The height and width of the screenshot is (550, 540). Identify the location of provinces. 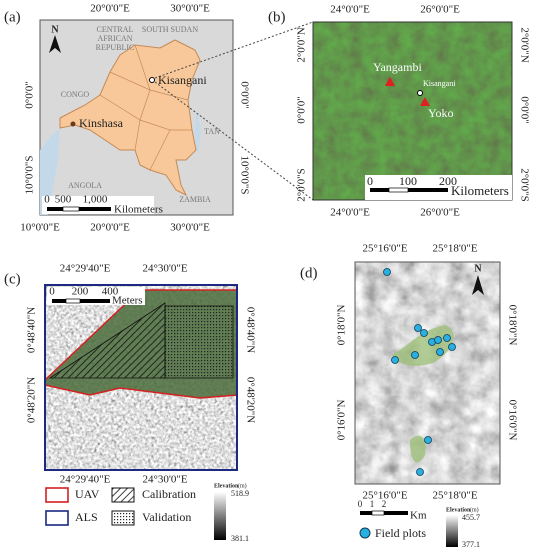
(145, 107).